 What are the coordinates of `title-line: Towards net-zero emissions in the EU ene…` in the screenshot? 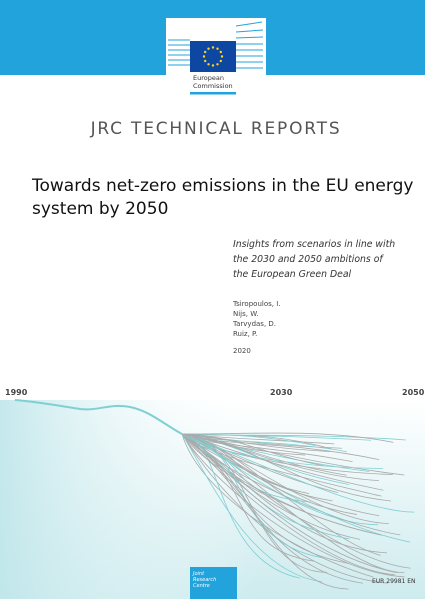 It's located at (222, 186).